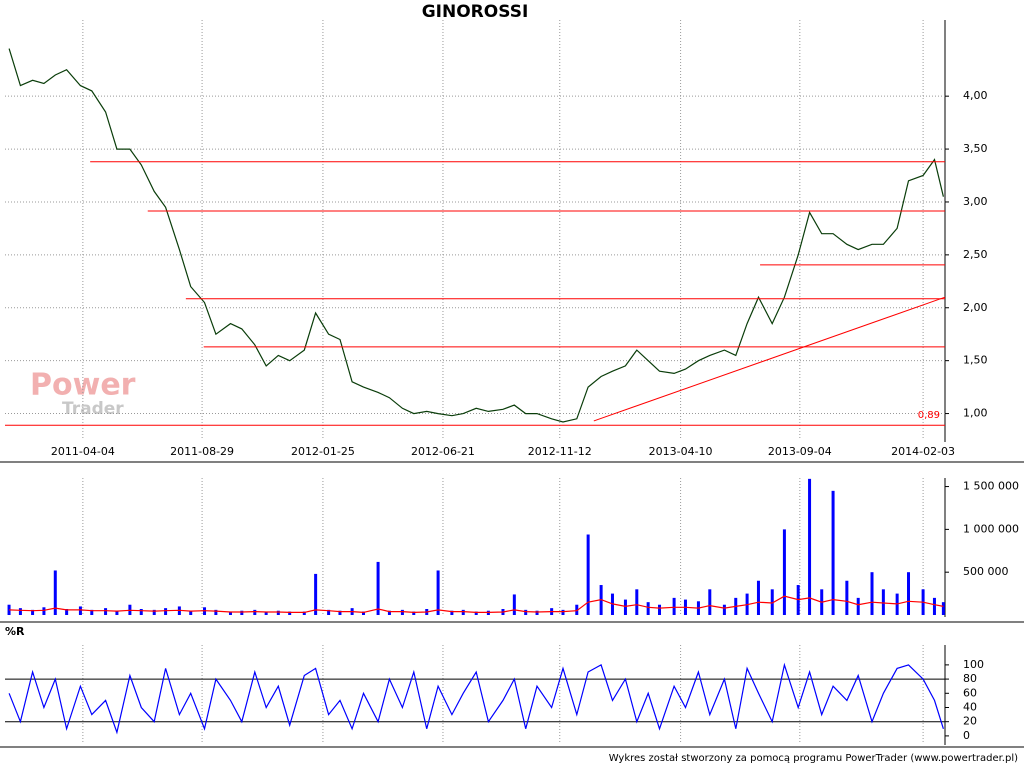 The height and width of the screenshot is (768, 1024). I want to click on y-tick-label: 60, so click(970, 692).